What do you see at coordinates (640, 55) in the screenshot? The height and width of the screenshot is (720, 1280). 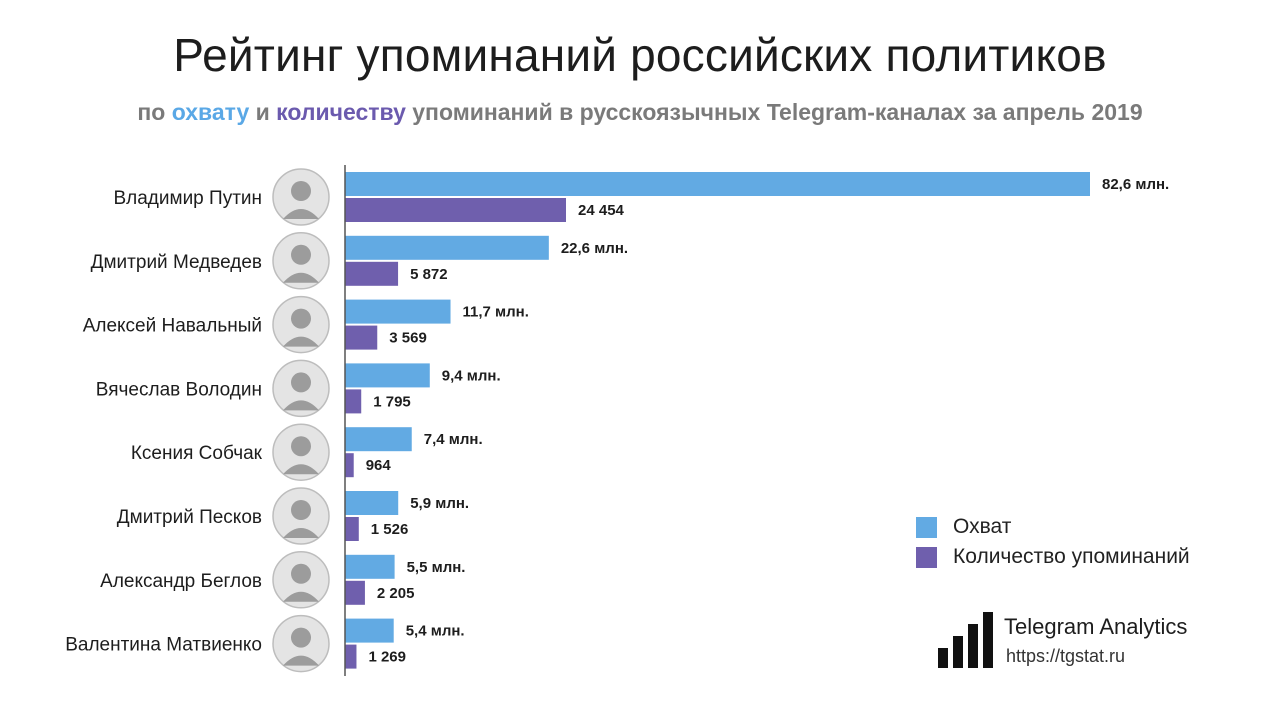 I see `chart-title: Рейтинг упоминаний российских политиков` at bounding box center [640, 55].